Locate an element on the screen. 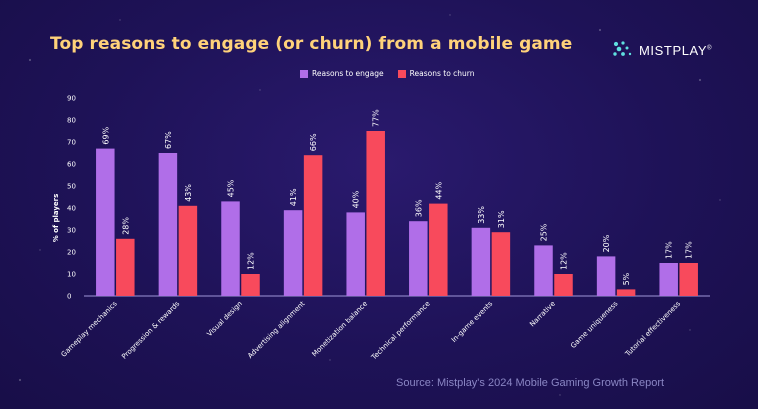  x-tick-label: Gameplay mechanics is located at coordinates (89, 329).